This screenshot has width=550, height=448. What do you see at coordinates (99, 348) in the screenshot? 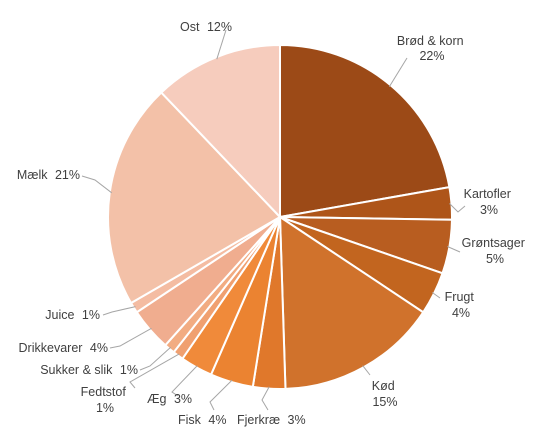
I see `label-drikkevarer-value: 4%` at bounding box center [99, 348].